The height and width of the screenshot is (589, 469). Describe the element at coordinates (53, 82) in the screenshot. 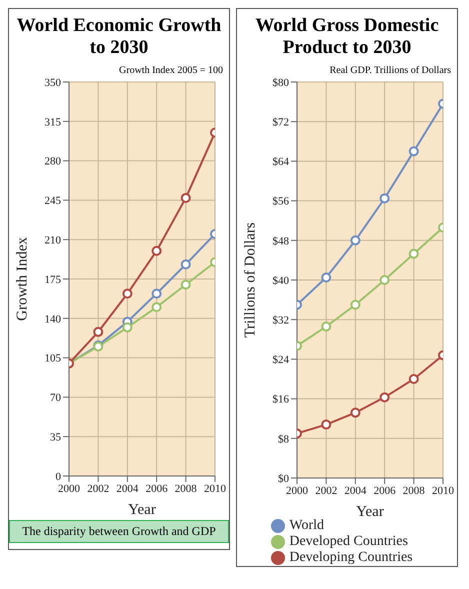

I see `y-tick-label: 350` at that location.